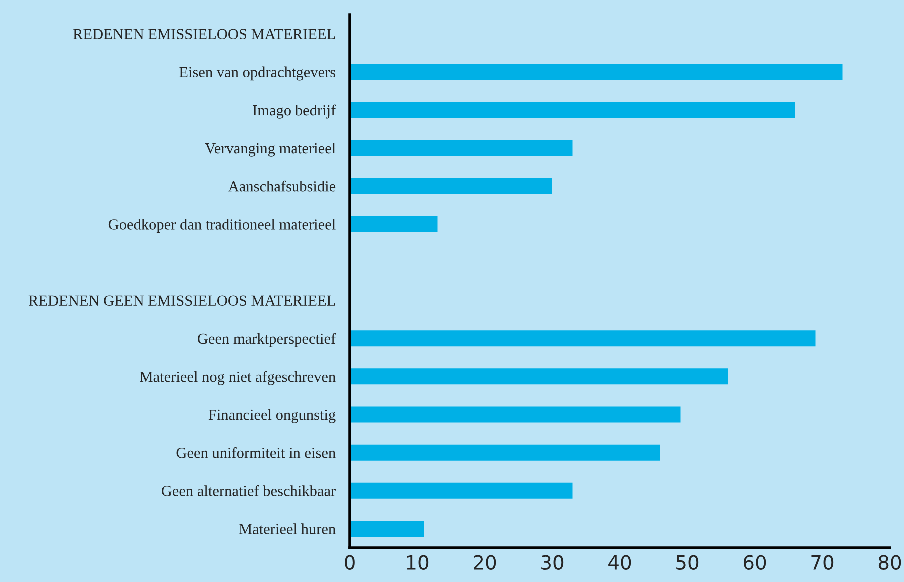 The image size is (904, 582). Describe the element at coordinates (267, 340) in the screenshot. I see `y-tick-label: Geen marktperspectief` at that location.